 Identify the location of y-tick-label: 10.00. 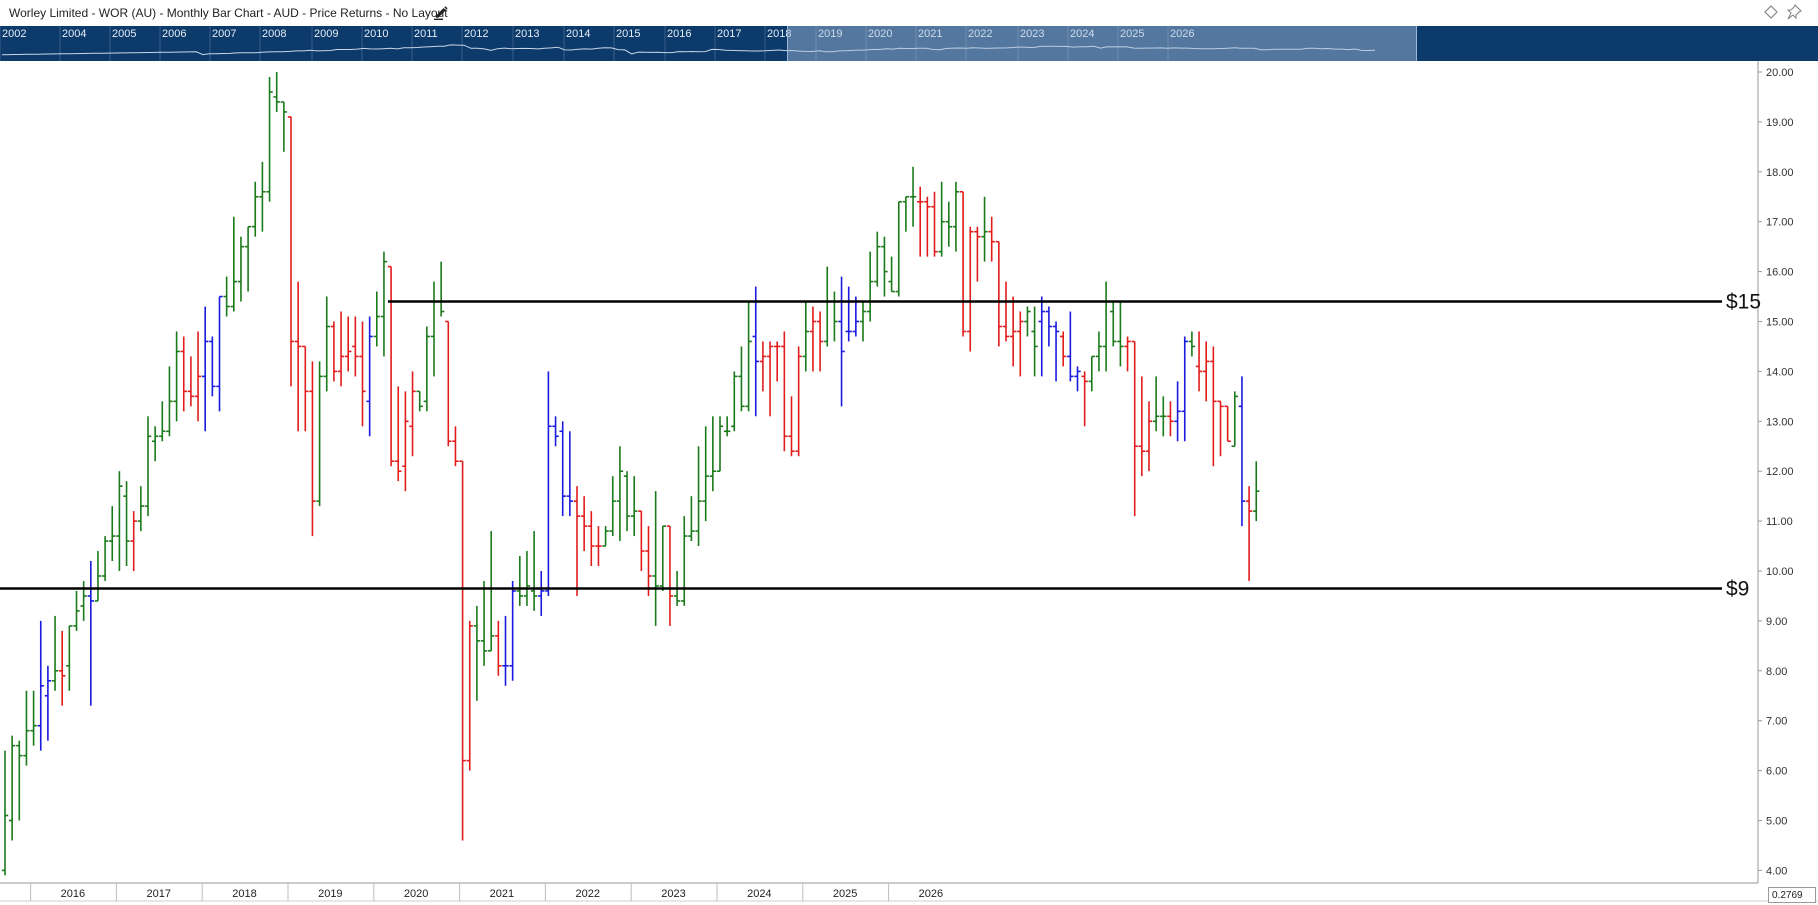
(1780, 572).